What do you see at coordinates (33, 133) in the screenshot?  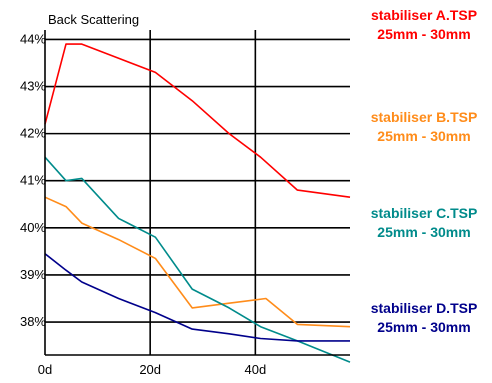 I see `y-tick-label: 42%` at bounding box center [33, 133].